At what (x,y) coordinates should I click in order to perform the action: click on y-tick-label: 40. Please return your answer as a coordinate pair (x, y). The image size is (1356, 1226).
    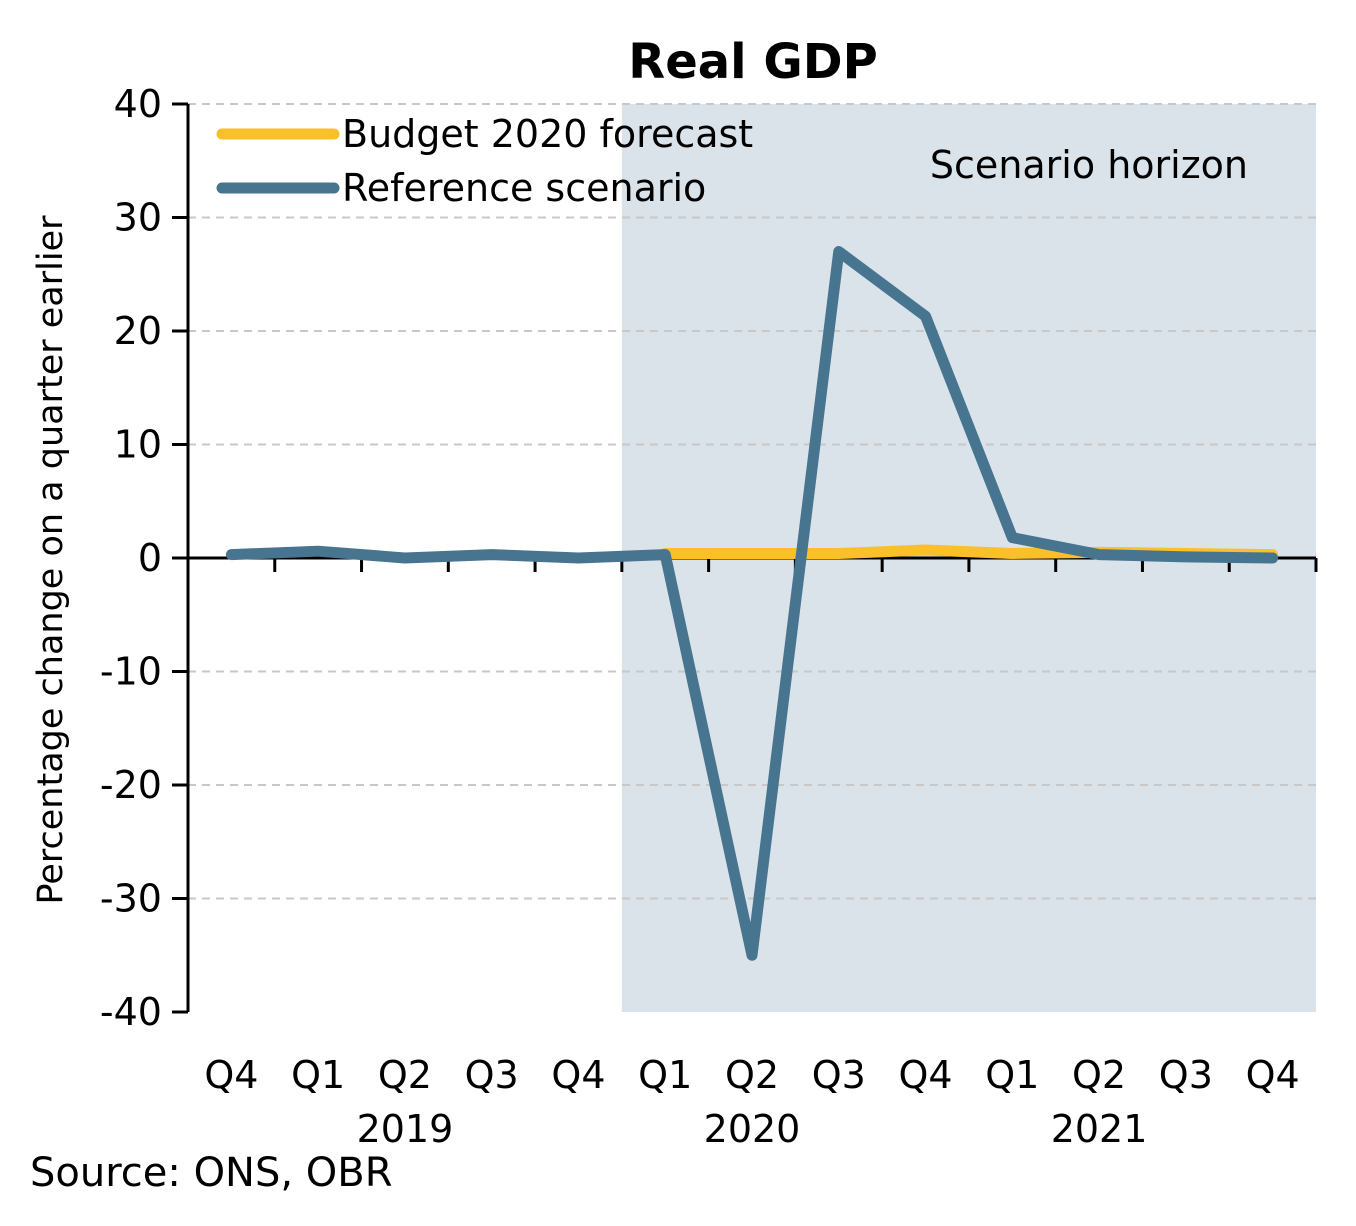
    Looking at the image, I should click on (138, 104).